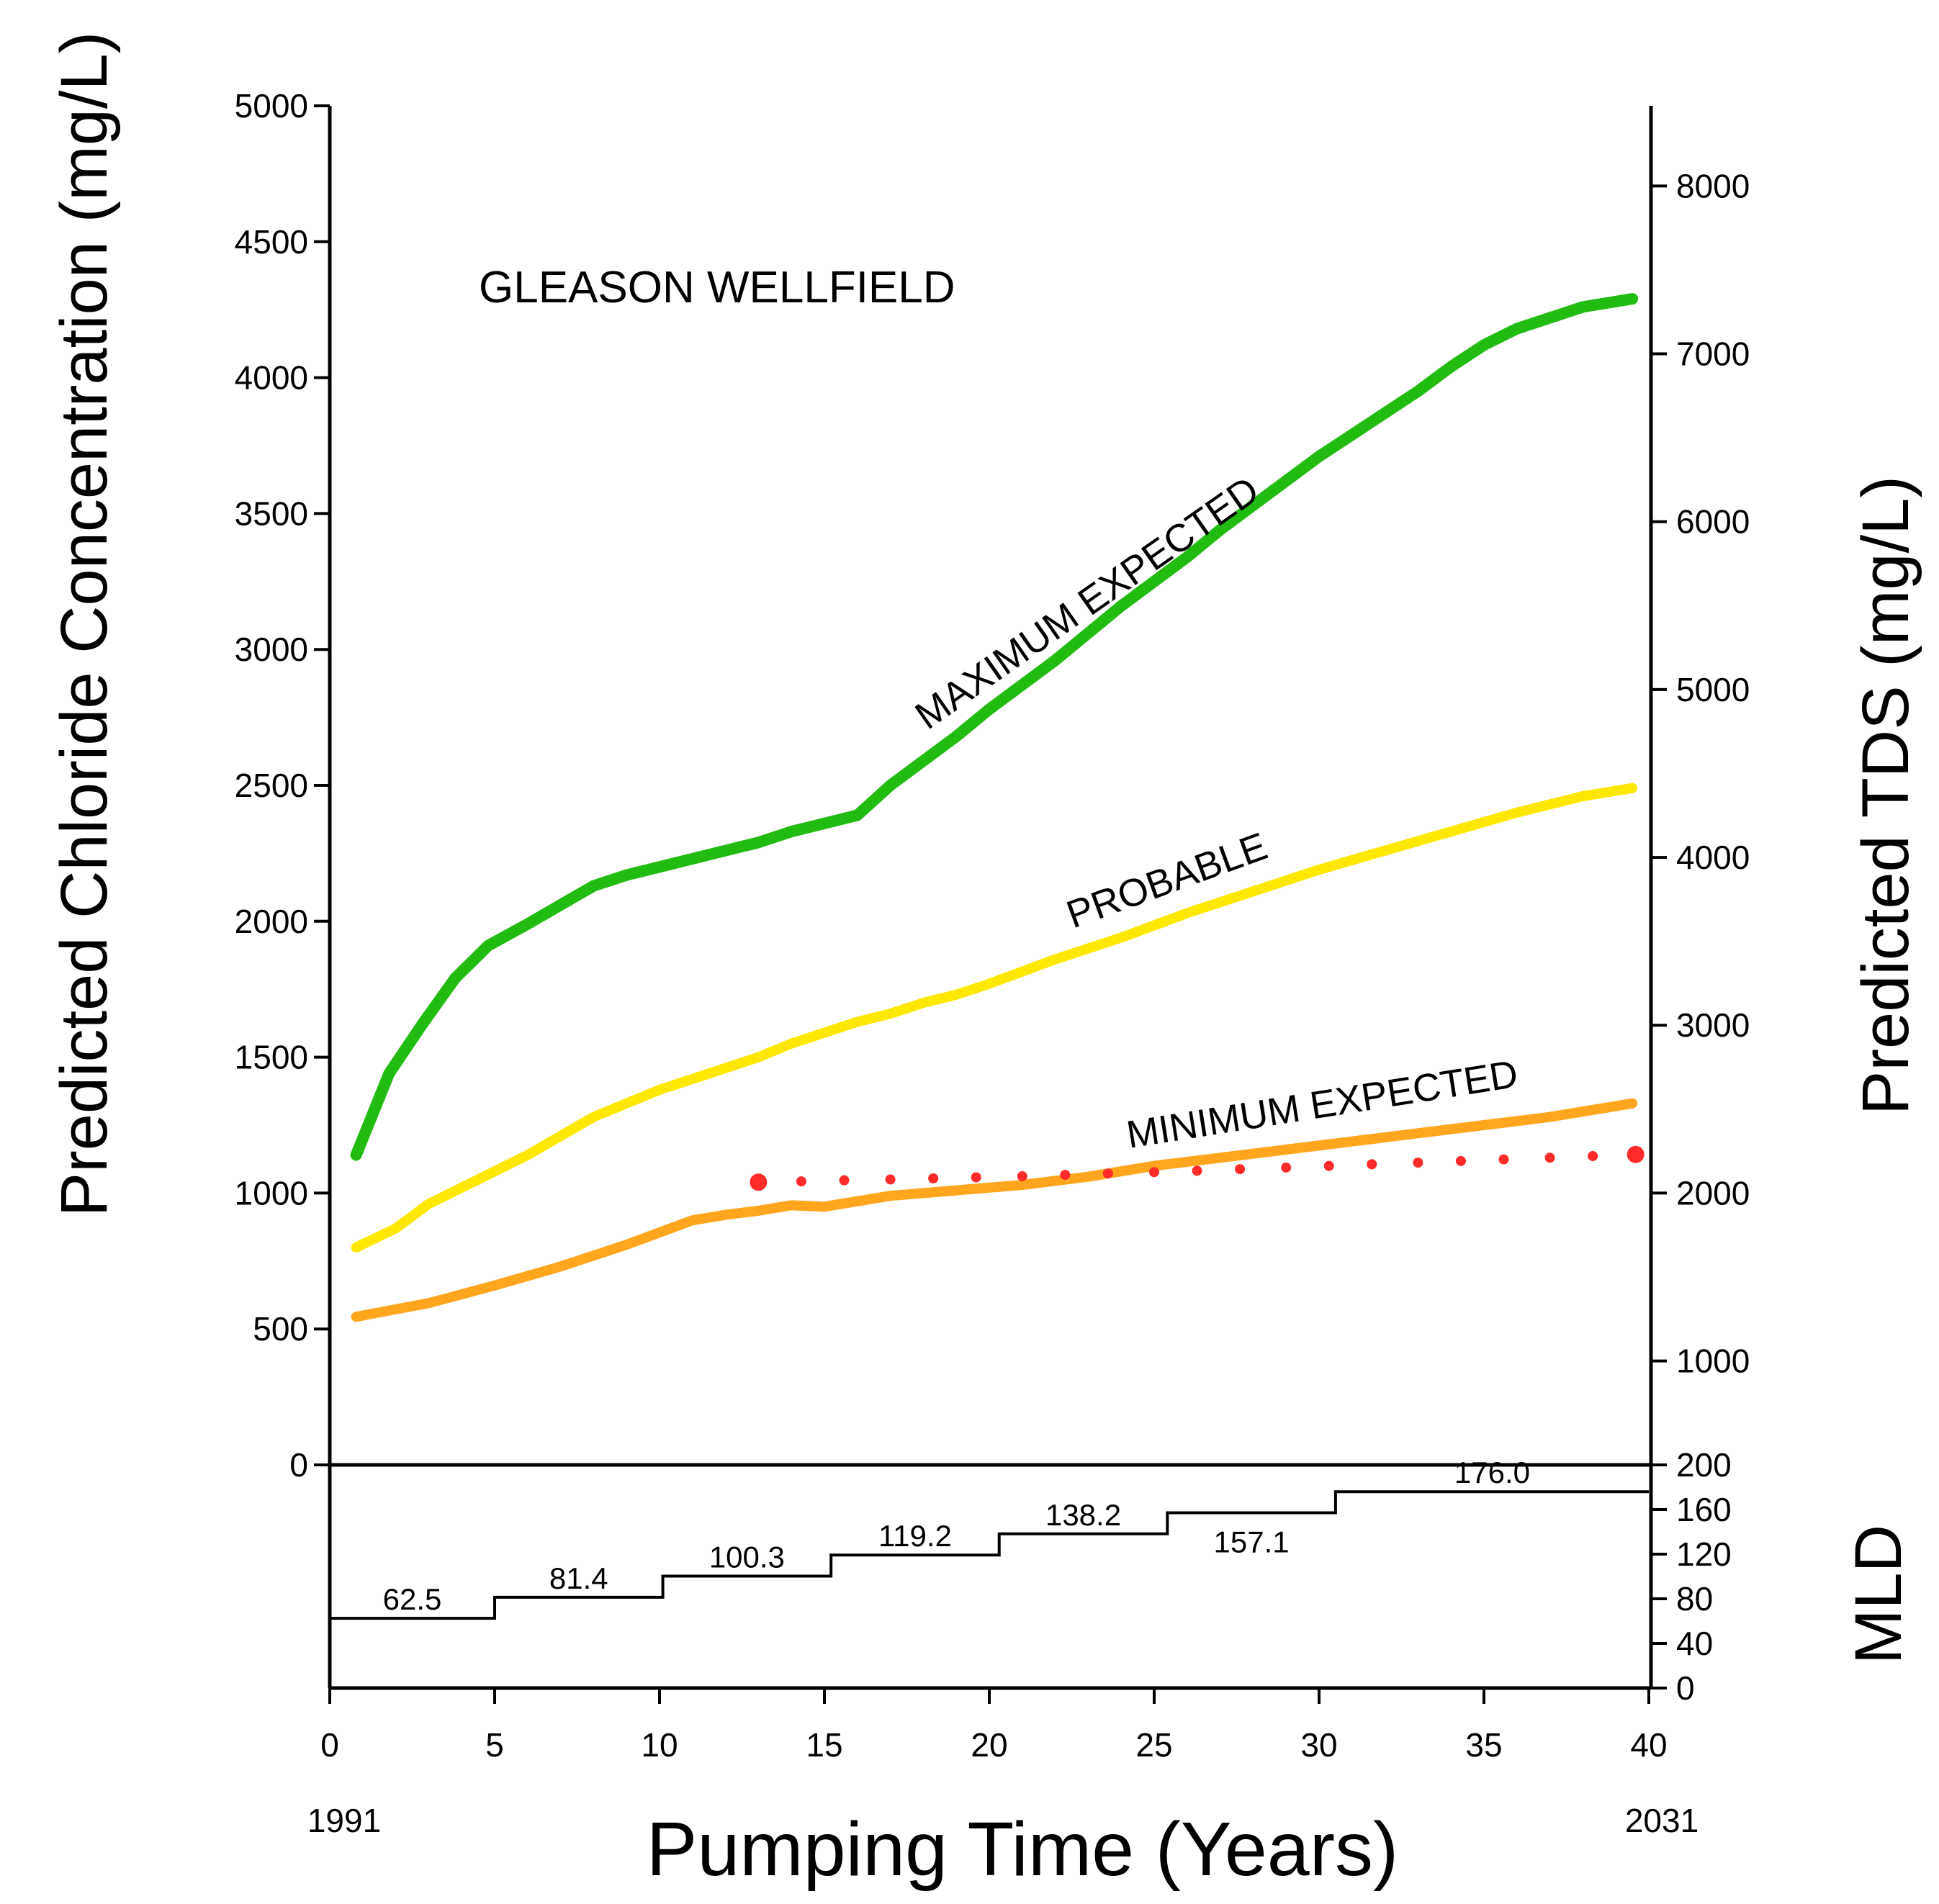  Describe the element at coordinates (1685, 1688) in the screenshot. I see `mld-tick-label: 0` at that location.